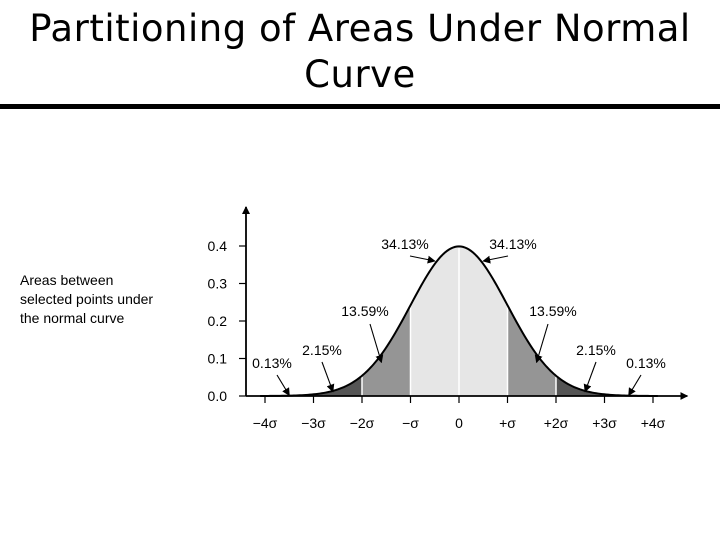 The image size is (720, 540). What do you see at coordinates (459, 423) in the screenshot?
I see `x-tick-label: 0` at bounding box center [459, 423].